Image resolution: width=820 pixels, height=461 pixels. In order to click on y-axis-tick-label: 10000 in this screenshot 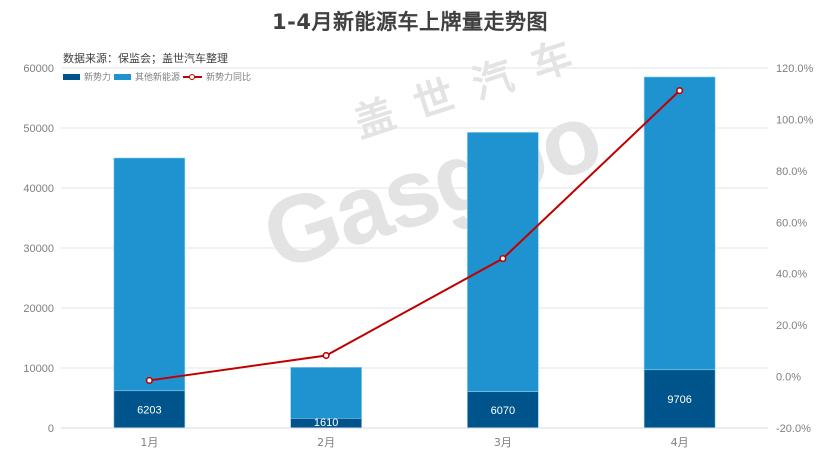, I will do `click(38, 369)`.